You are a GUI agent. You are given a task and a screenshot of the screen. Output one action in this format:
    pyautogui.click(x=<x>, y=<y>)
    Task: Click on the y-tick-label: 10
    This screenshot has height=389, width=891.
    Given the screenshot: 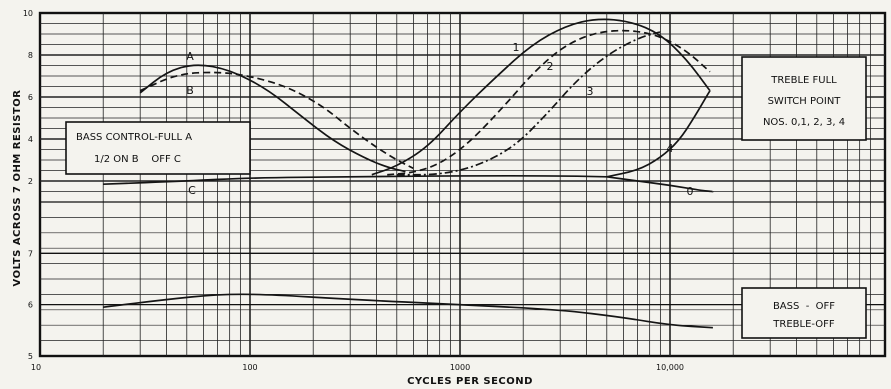 What is the action you would take?
    pyautogui.click(x=28, y=13)
    